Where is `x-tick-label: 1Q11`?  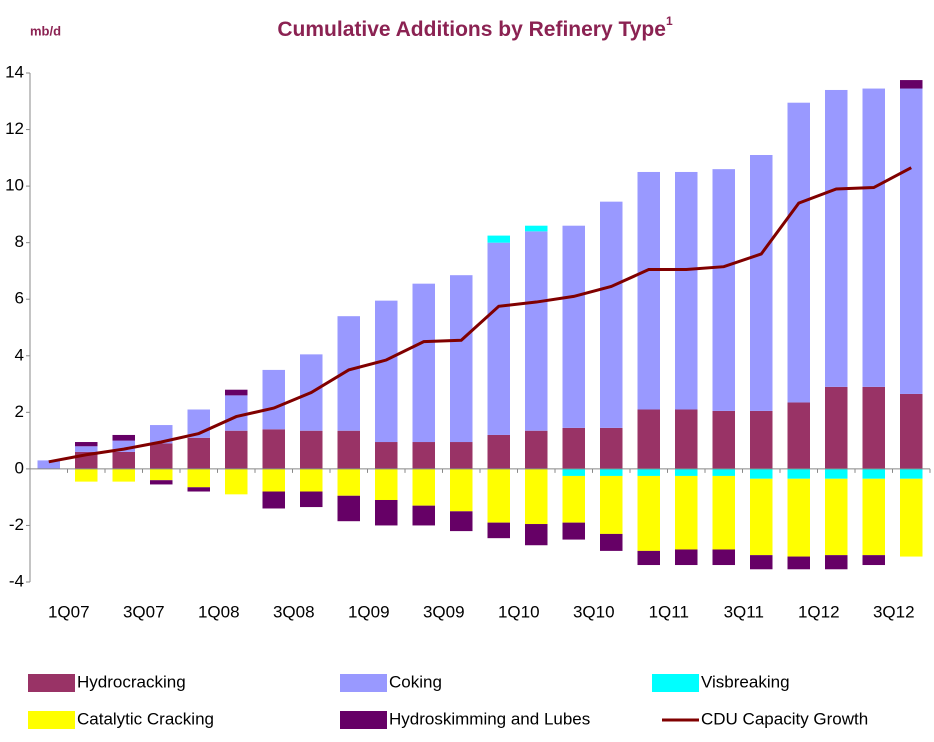
x-tick-label: 1Q11 is located at coordinates (669, 611).